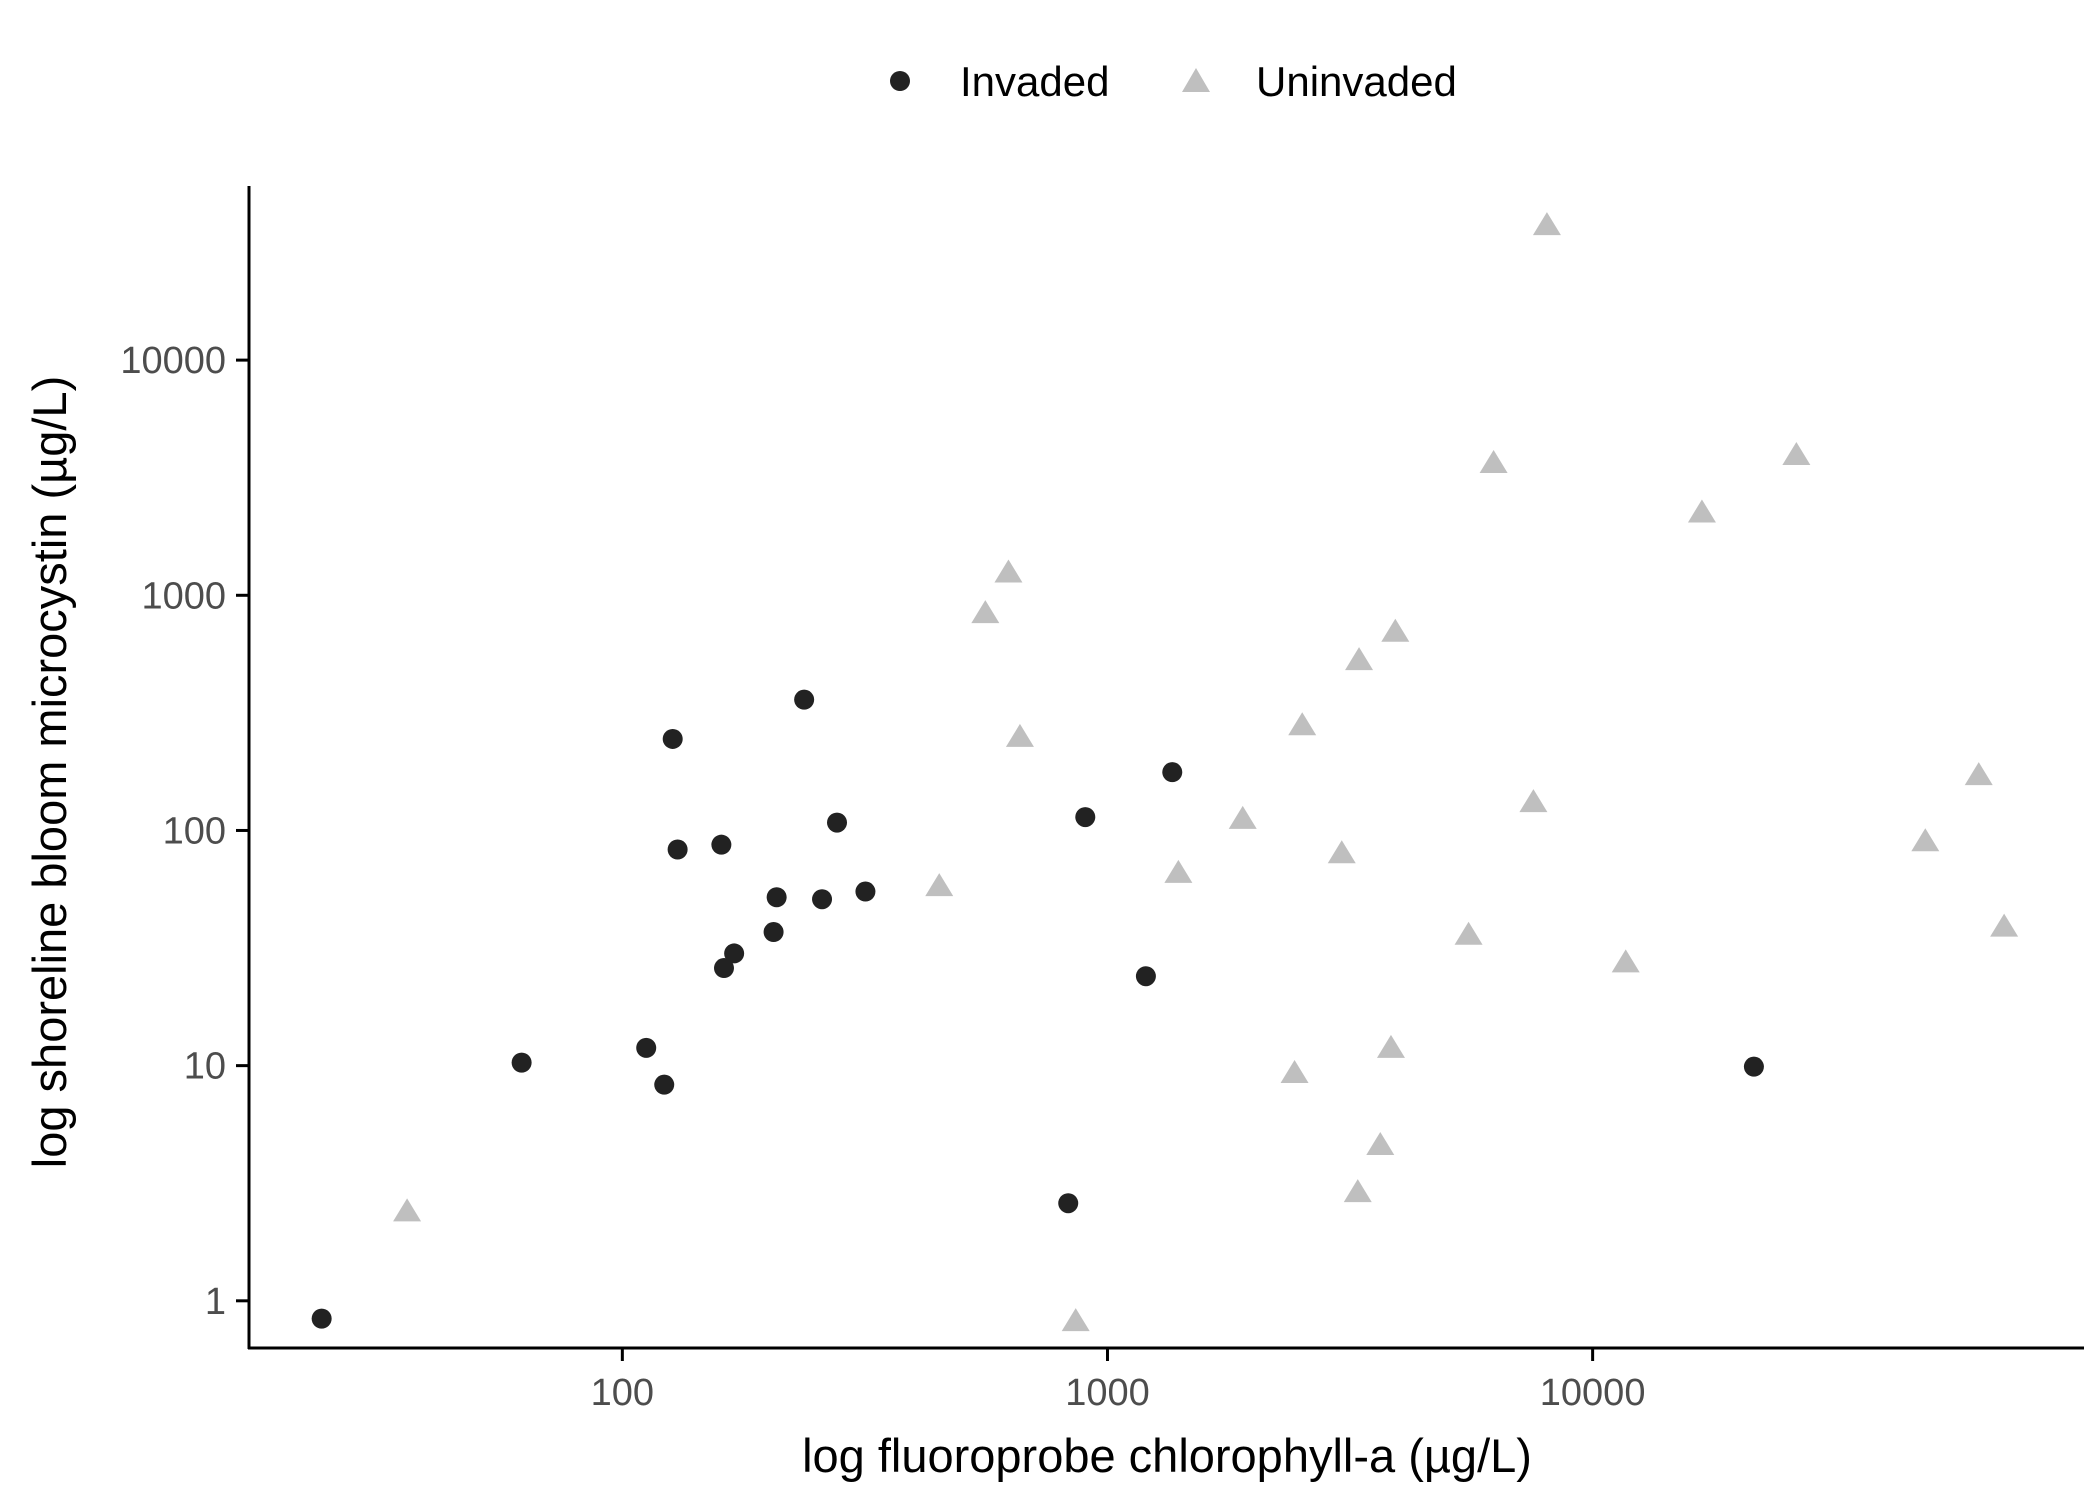  Describe the element at coordinates (1034, 81) in the screenshot. I see `legend-invaded-label: Invaded` at that location.